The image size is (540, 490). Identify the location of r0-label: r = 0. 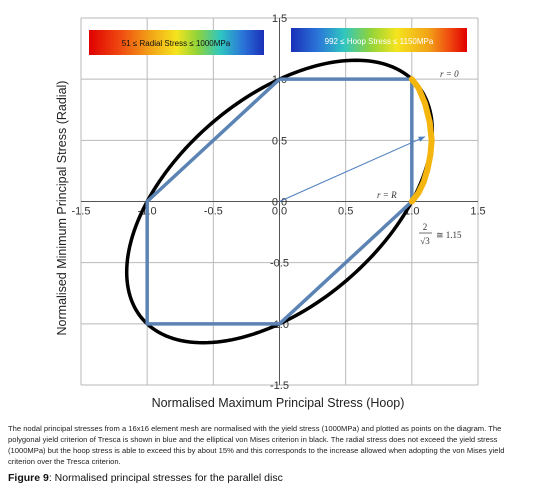
(449, 74).